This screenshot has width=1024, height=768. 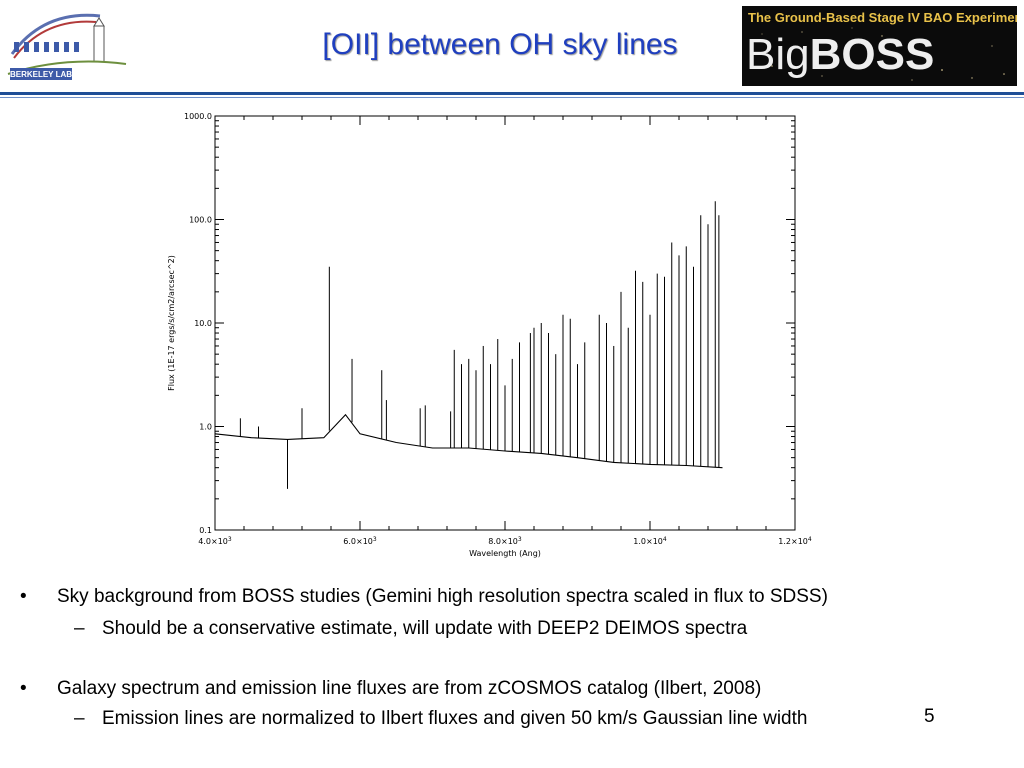 I want to click on star-field, so click(x=883, y=54).